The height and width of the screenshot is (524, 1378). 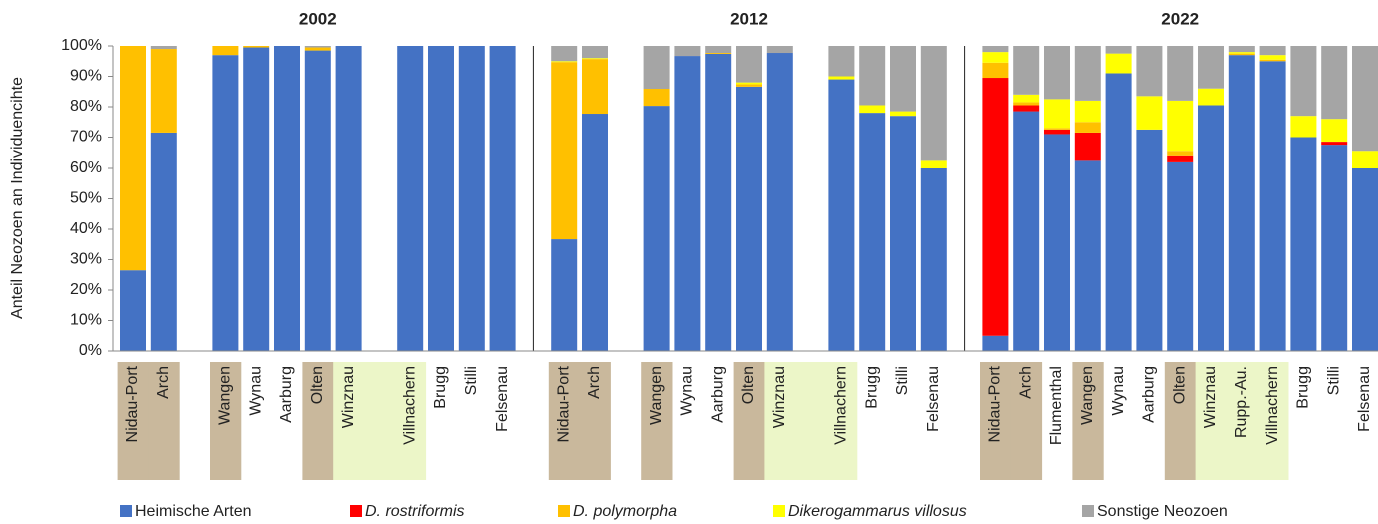 What do you see at coordinates (17, 198) in the screenshot?
I see `y-axis-label: Anteil Neozoen an Individuencihte` at bounding box center [17, 198].